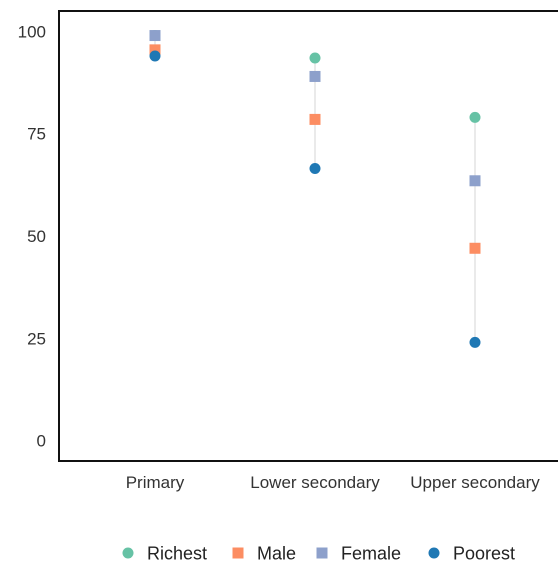 Image resolution: width=558 pixels, height=562 pixels. I want to click on male-point-primary, so click(155, 50).